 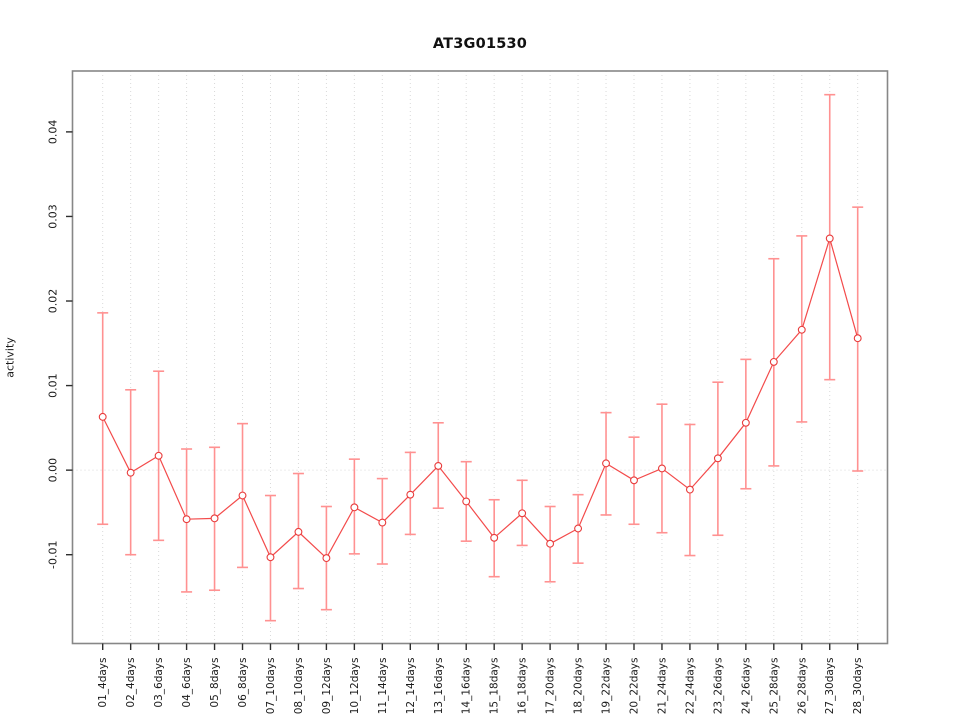 I want to click on x-tick-label: 28_30days, so click(x=858, y=686).